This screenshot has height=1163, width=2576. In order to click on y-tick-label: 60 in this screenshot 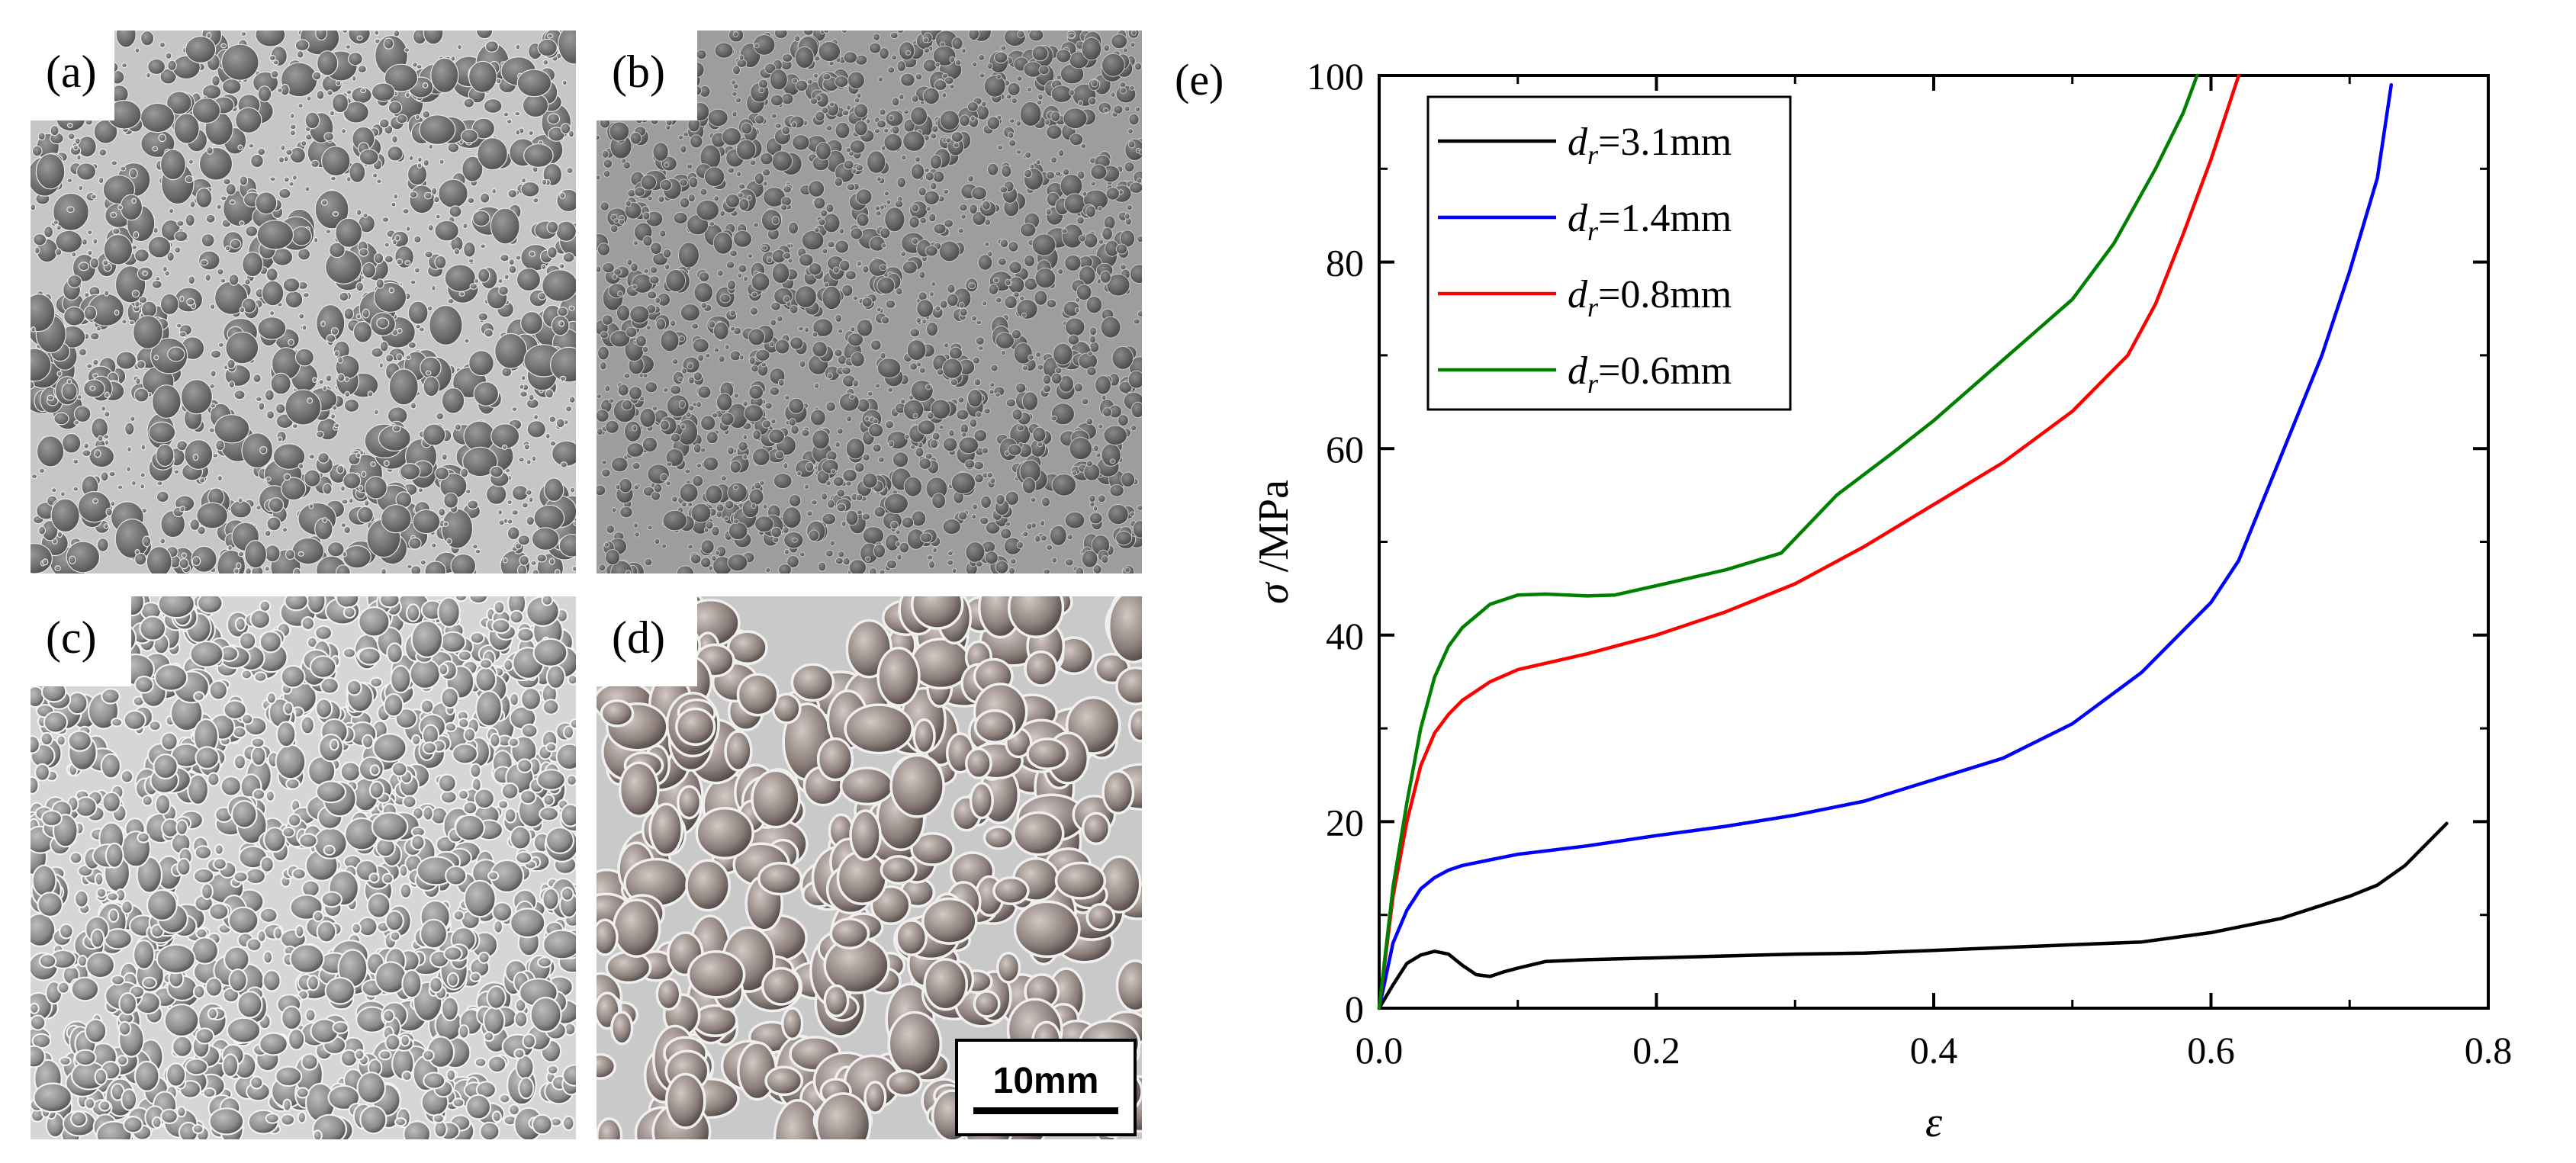, I will do `click(1345, 449)`.